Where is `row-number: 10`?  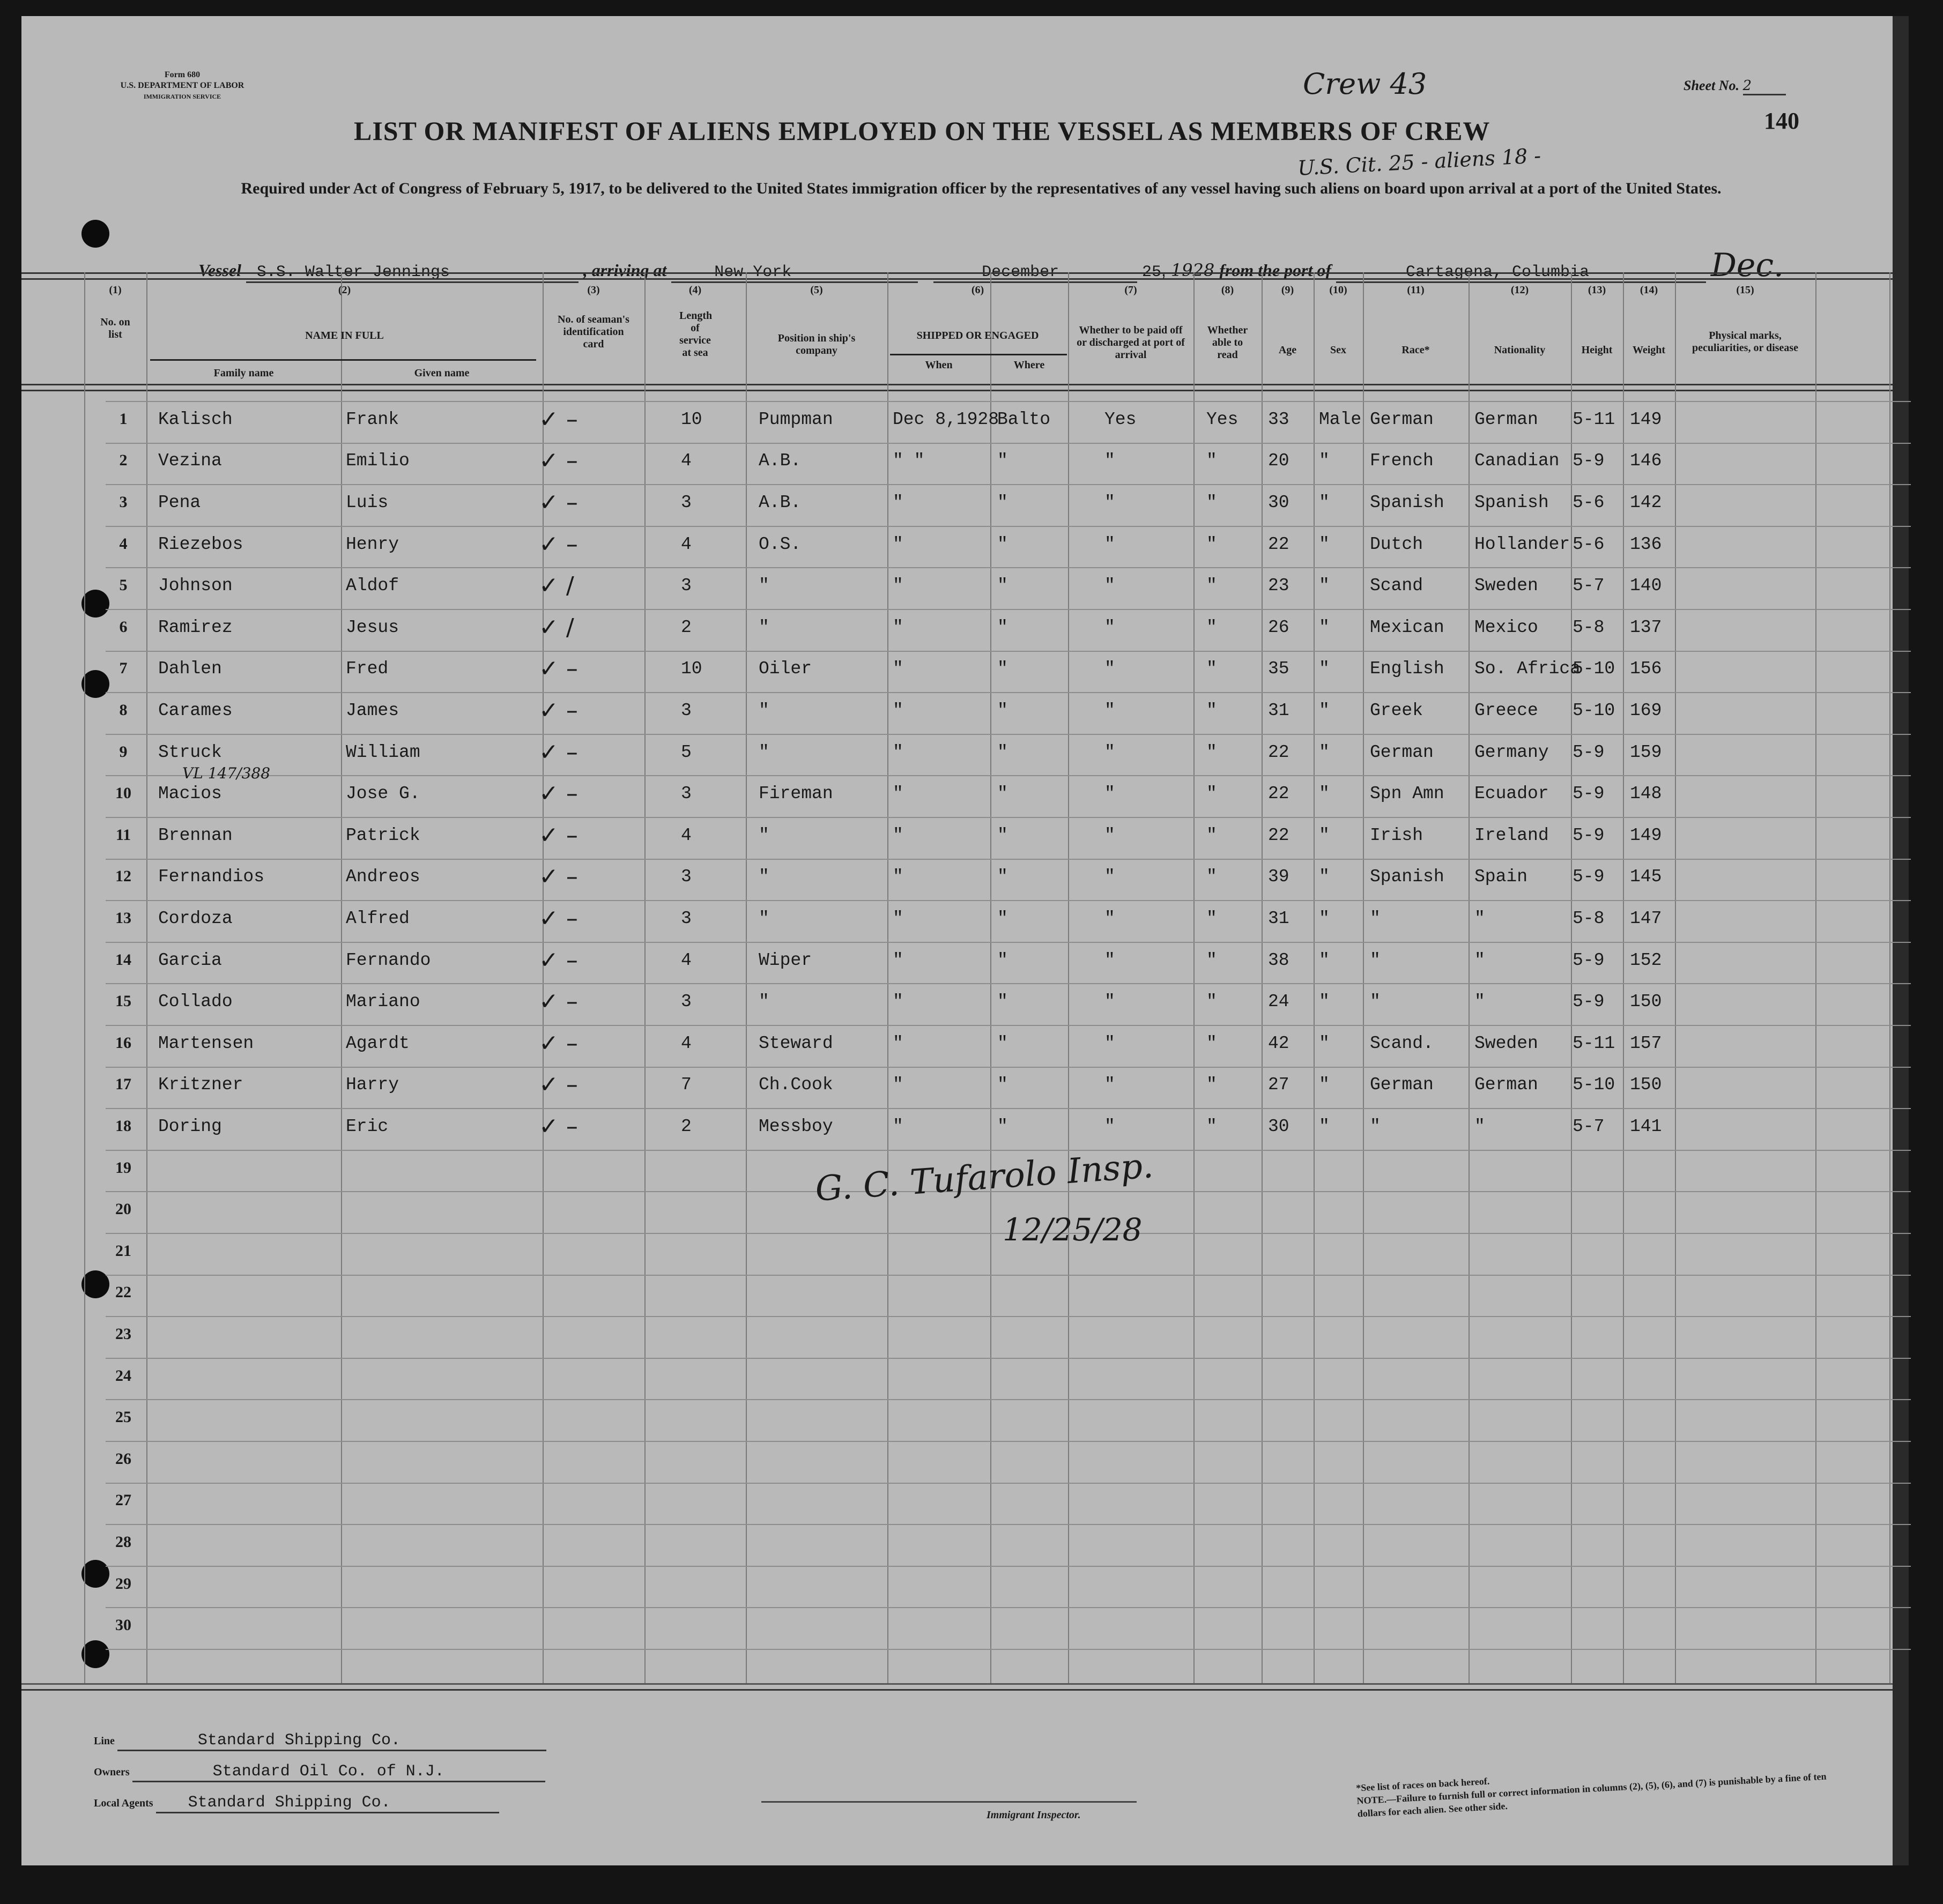 row-number: 10 is located at coordinates (123, 793).